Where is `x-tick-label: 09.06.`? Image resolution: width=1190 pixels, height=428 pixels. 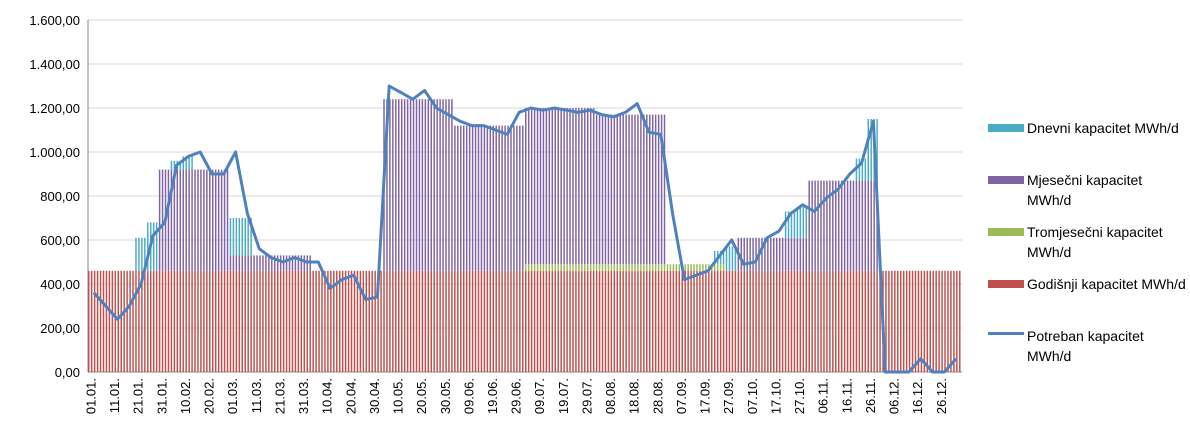
x-tick-label: 09.06. is located at coordinates (468, 396).